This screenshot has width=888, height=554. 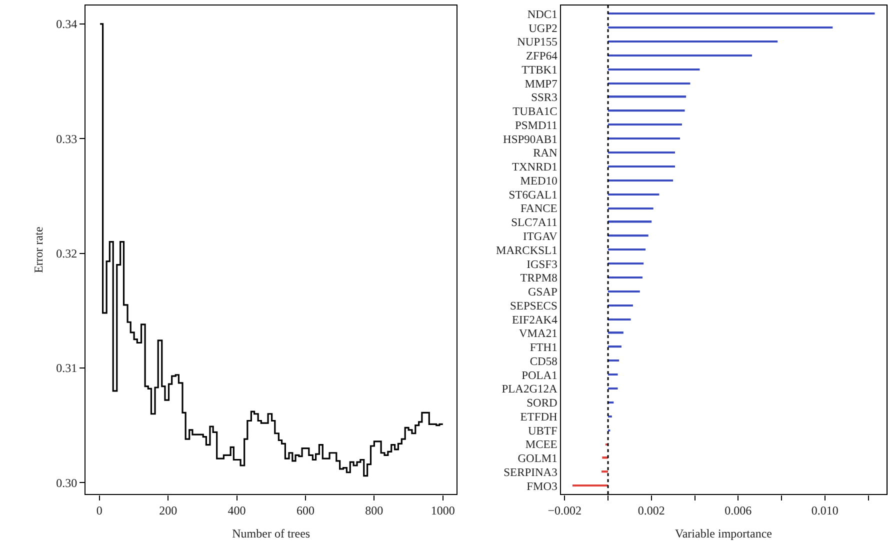 I want to click on y-tick-label: SLC7A11, so click(x=534, y=223).